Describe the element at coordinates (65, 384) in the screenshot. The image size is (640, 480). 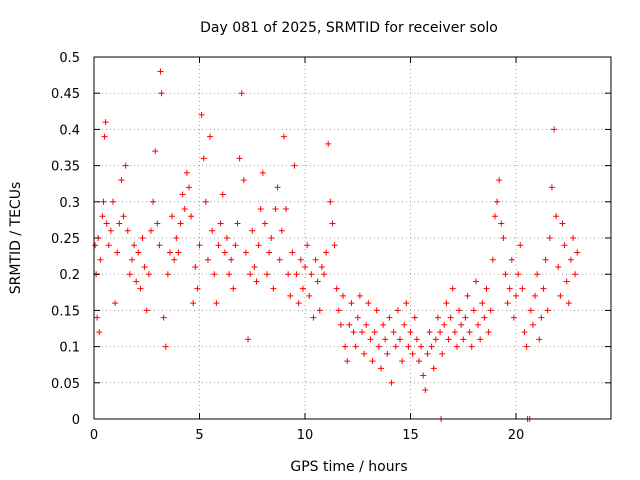
I see `y-tick-label: 0.05` at that location.